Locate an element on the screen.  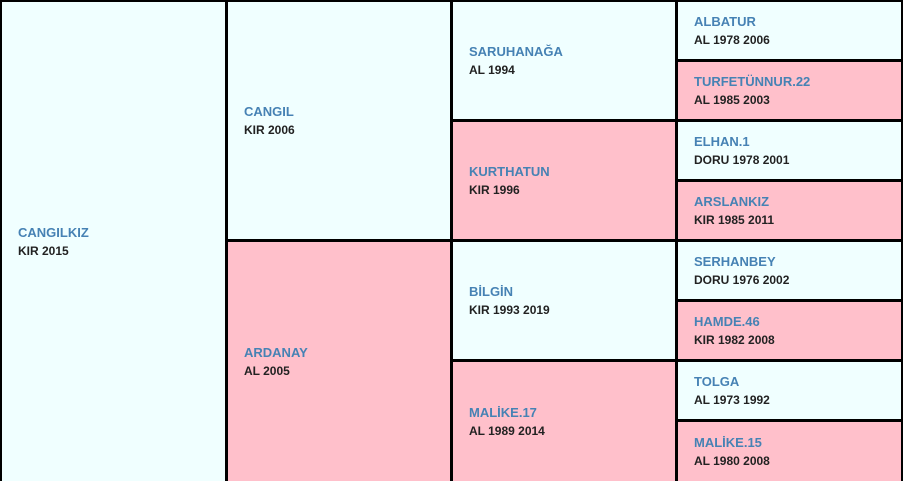
horse-info: DORU 1978 2001 is located at coordinates (742, 159).